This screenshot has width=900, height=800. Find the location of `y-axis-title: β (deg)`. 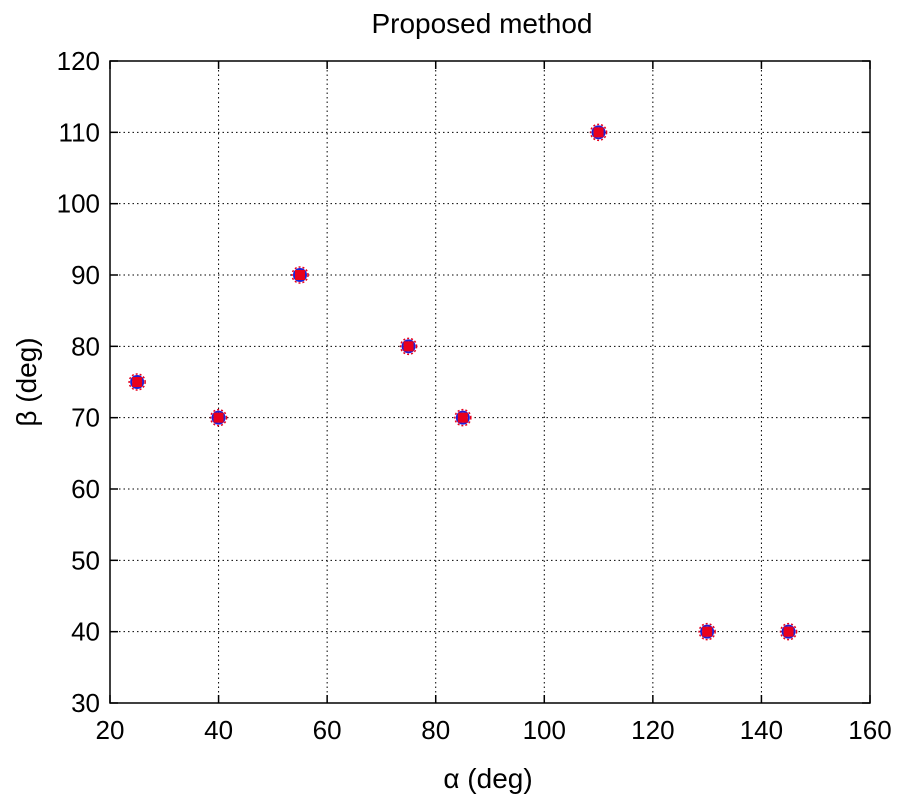

y-axis-title: β (deg) is located at coordinates (26, 381).